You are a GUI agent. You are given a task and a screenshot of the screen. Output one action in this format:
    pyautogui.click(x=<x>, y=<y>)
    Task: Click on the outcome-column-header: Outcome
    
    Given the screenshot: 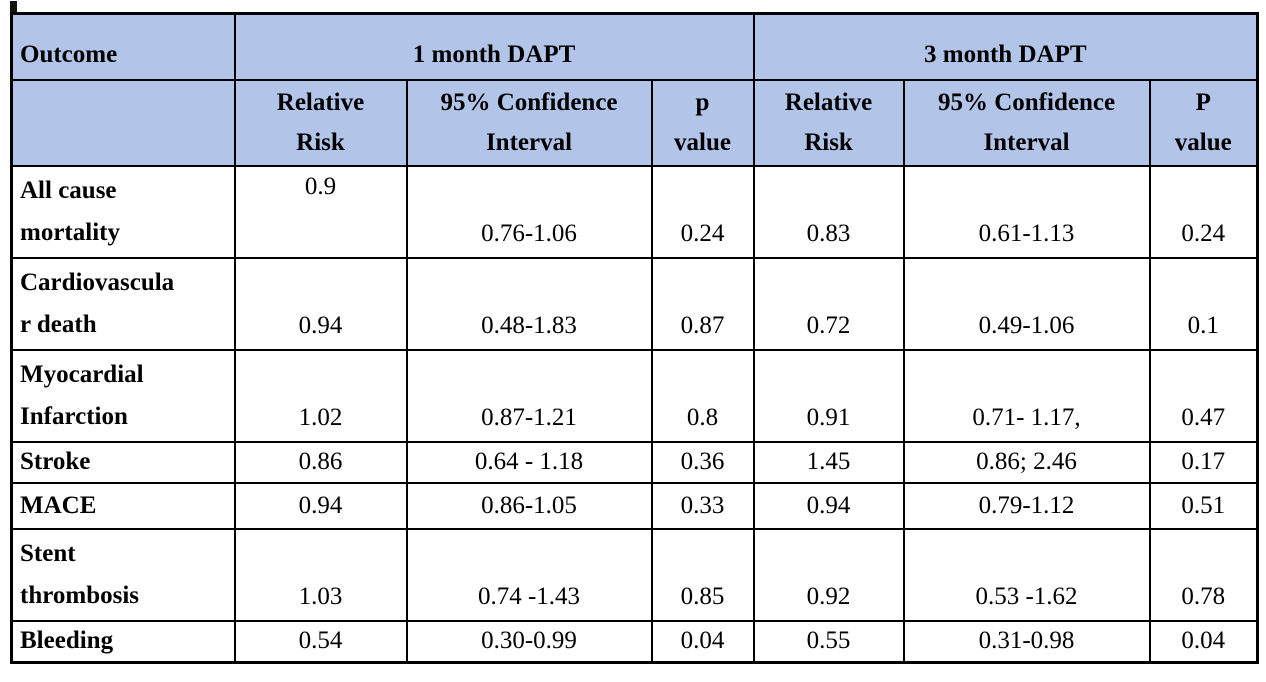 What is the action you would take?
    pyautogui.click(x=123, y=46)
    